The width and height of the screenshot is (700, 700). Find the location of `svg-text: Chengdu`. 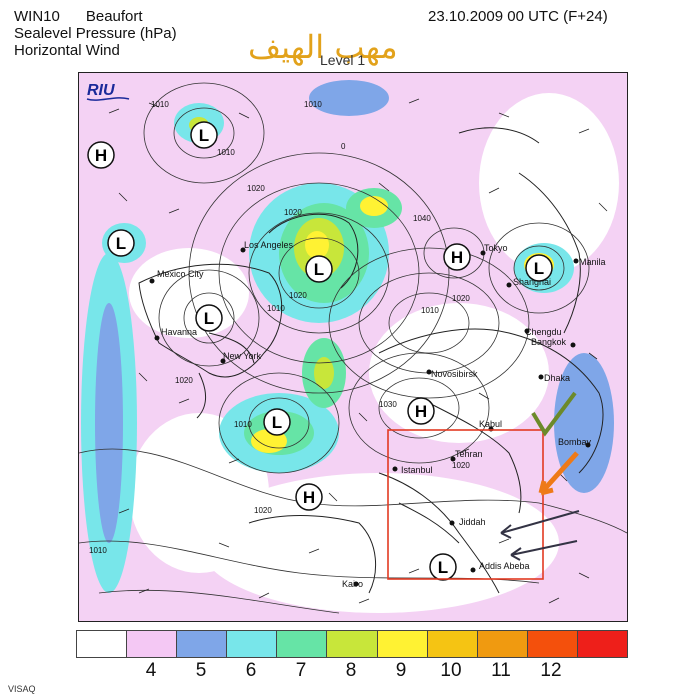

svg-text: Chengdu is located at coordinates (543, 332).